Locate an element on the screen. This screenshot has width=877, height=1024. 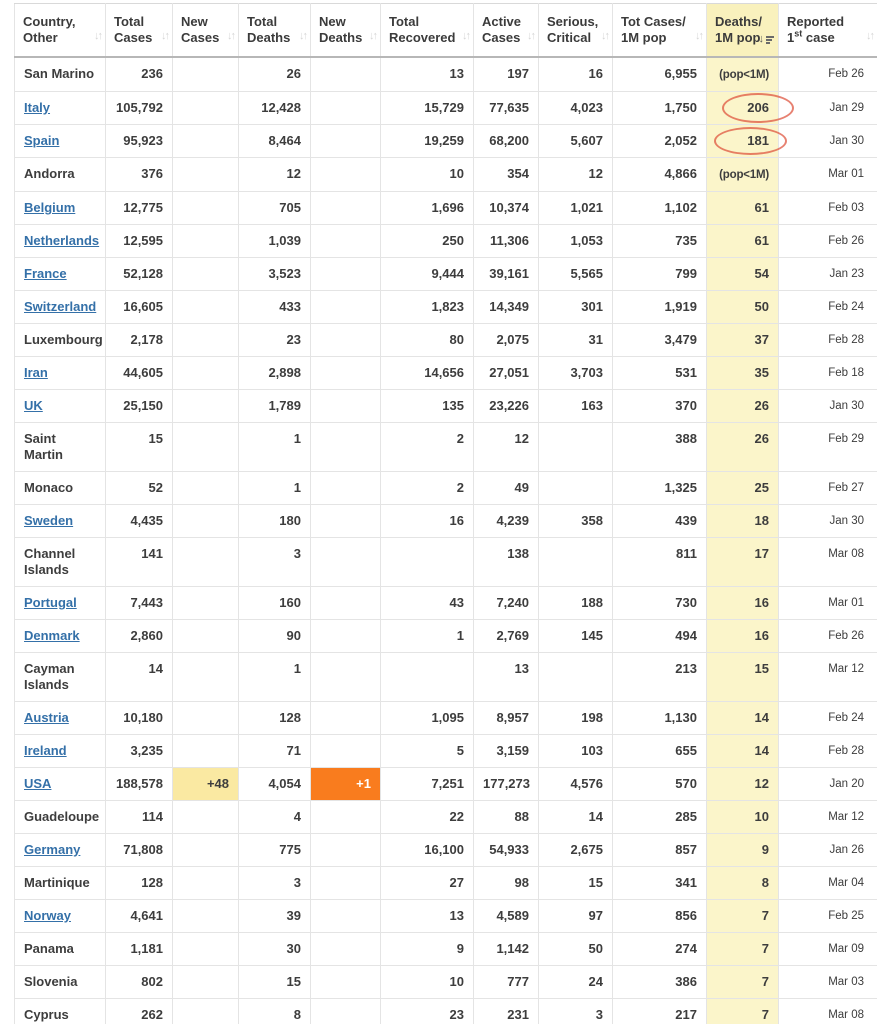
column-header-cases-1m: Tot Cases/1M pop ↓↑ is located at coordinates (659, 30).